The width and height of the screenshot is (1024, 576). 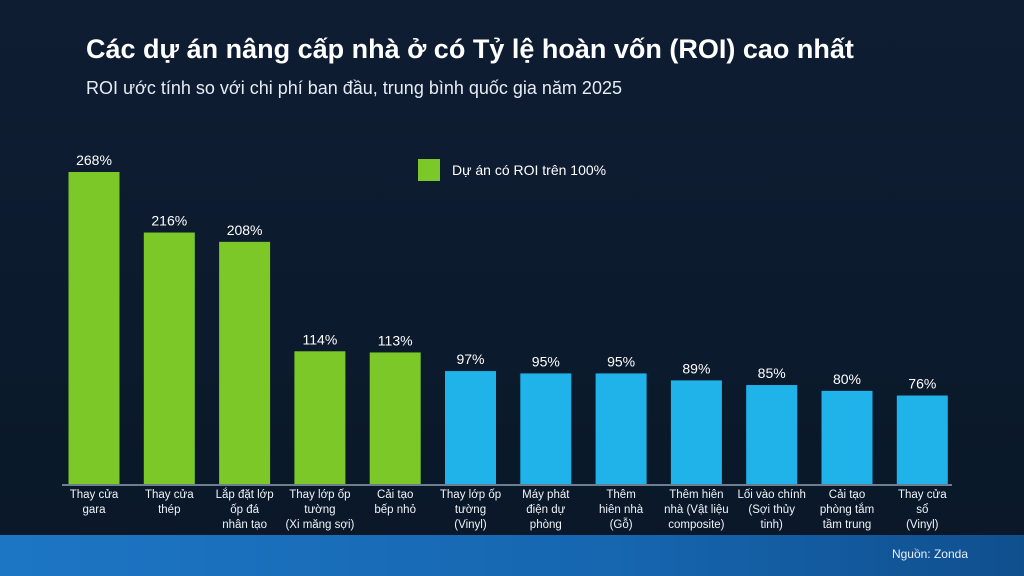 I want to click on data-label: 208%, so click(x=245, y=230).